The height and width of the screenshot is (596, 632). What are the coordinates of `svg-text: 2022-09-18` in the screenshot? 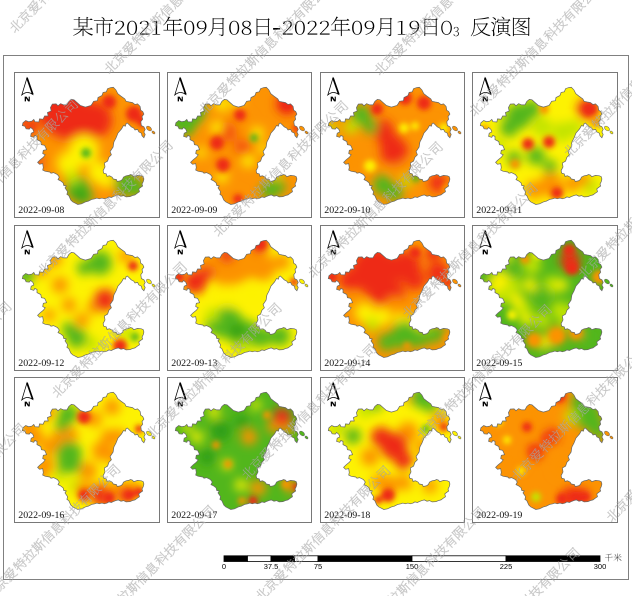 It's located at (347, 515).